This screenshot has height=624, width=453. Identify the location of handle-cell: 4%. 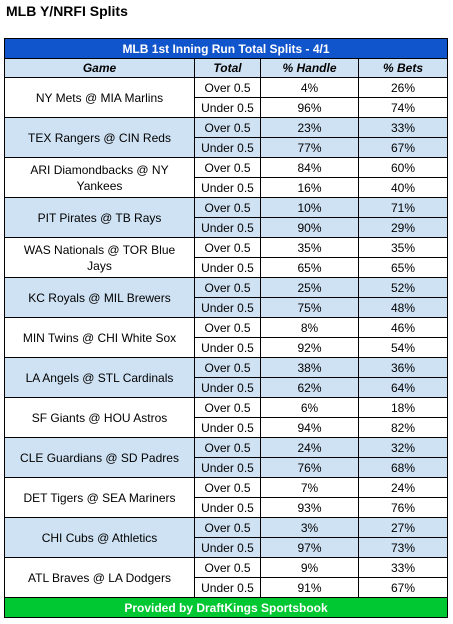
(309, 87).